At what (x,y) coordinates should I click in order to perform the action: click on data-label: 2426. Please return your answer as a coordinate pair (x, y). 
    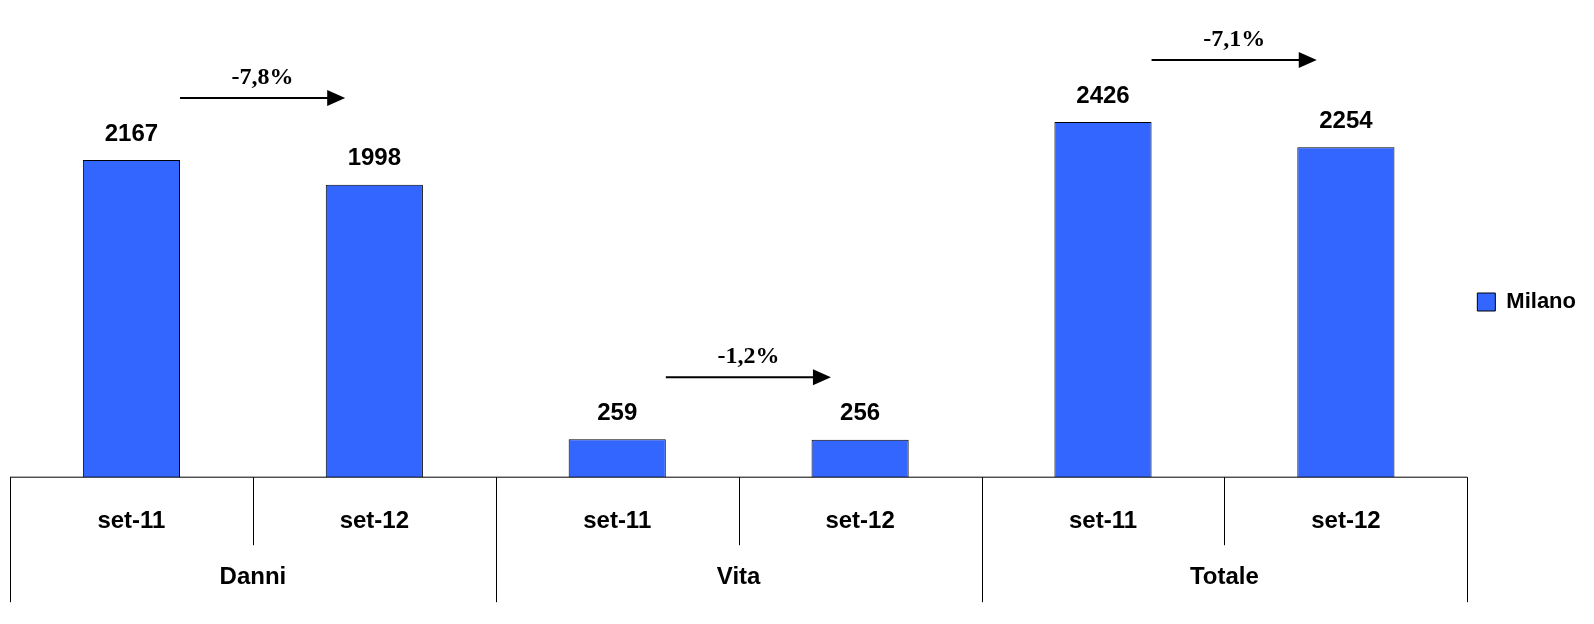
    Looking at the image, I should click on (1103, 94).